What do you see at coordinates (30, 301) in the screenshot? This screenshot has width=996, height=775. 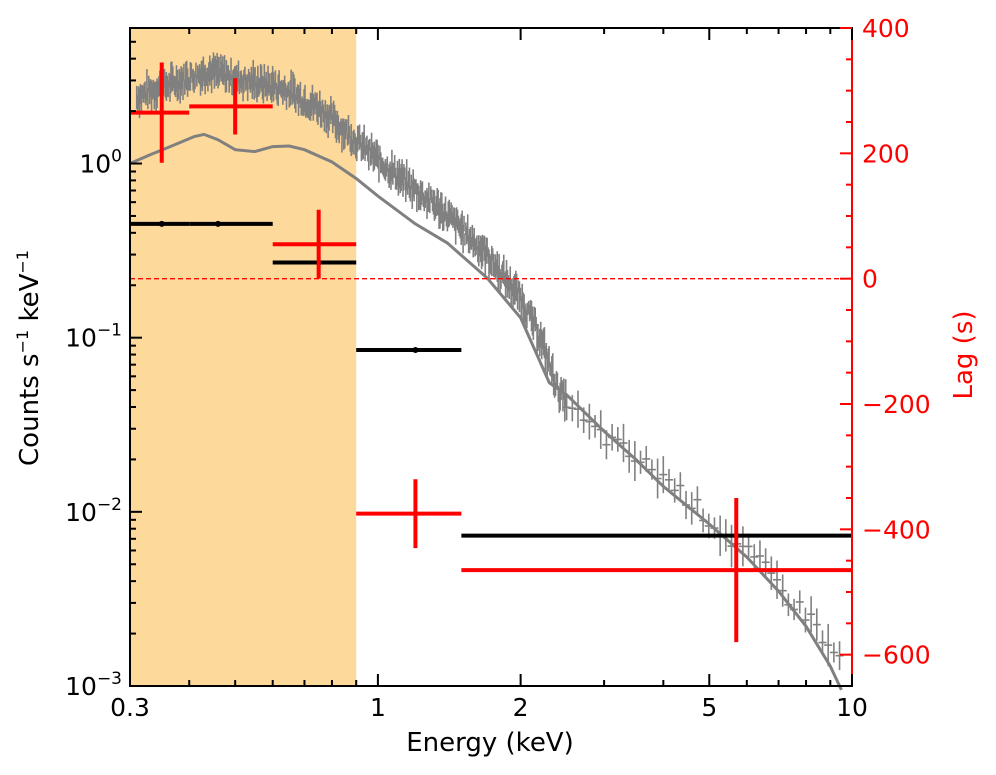 I see `y-left-title-part: keV` at bounding box center [30, 301].